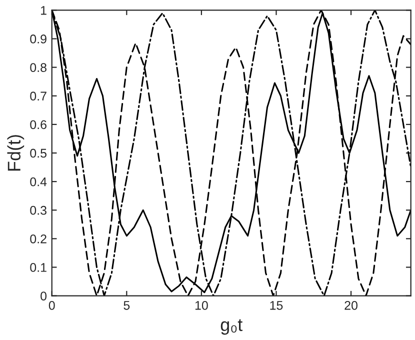 The height and width of the screenshot is (340, 415). Describe the element at coordinates (43, 10) in the screenshot. I see `y-tick-label: 1` at that location.